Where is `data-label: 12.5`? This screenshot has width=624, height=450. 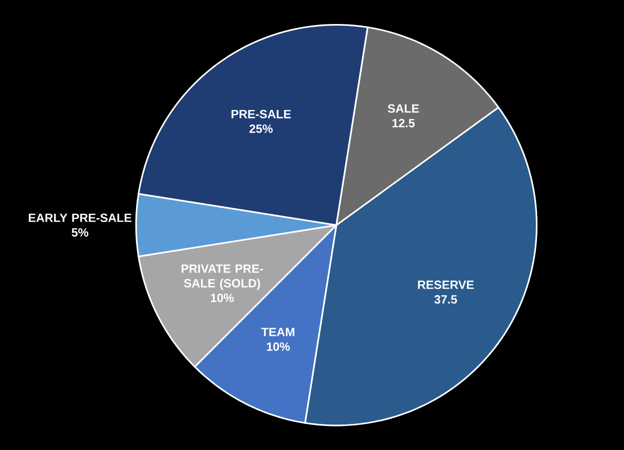
data-label: 12.5 is located at coordinates (403, 123).